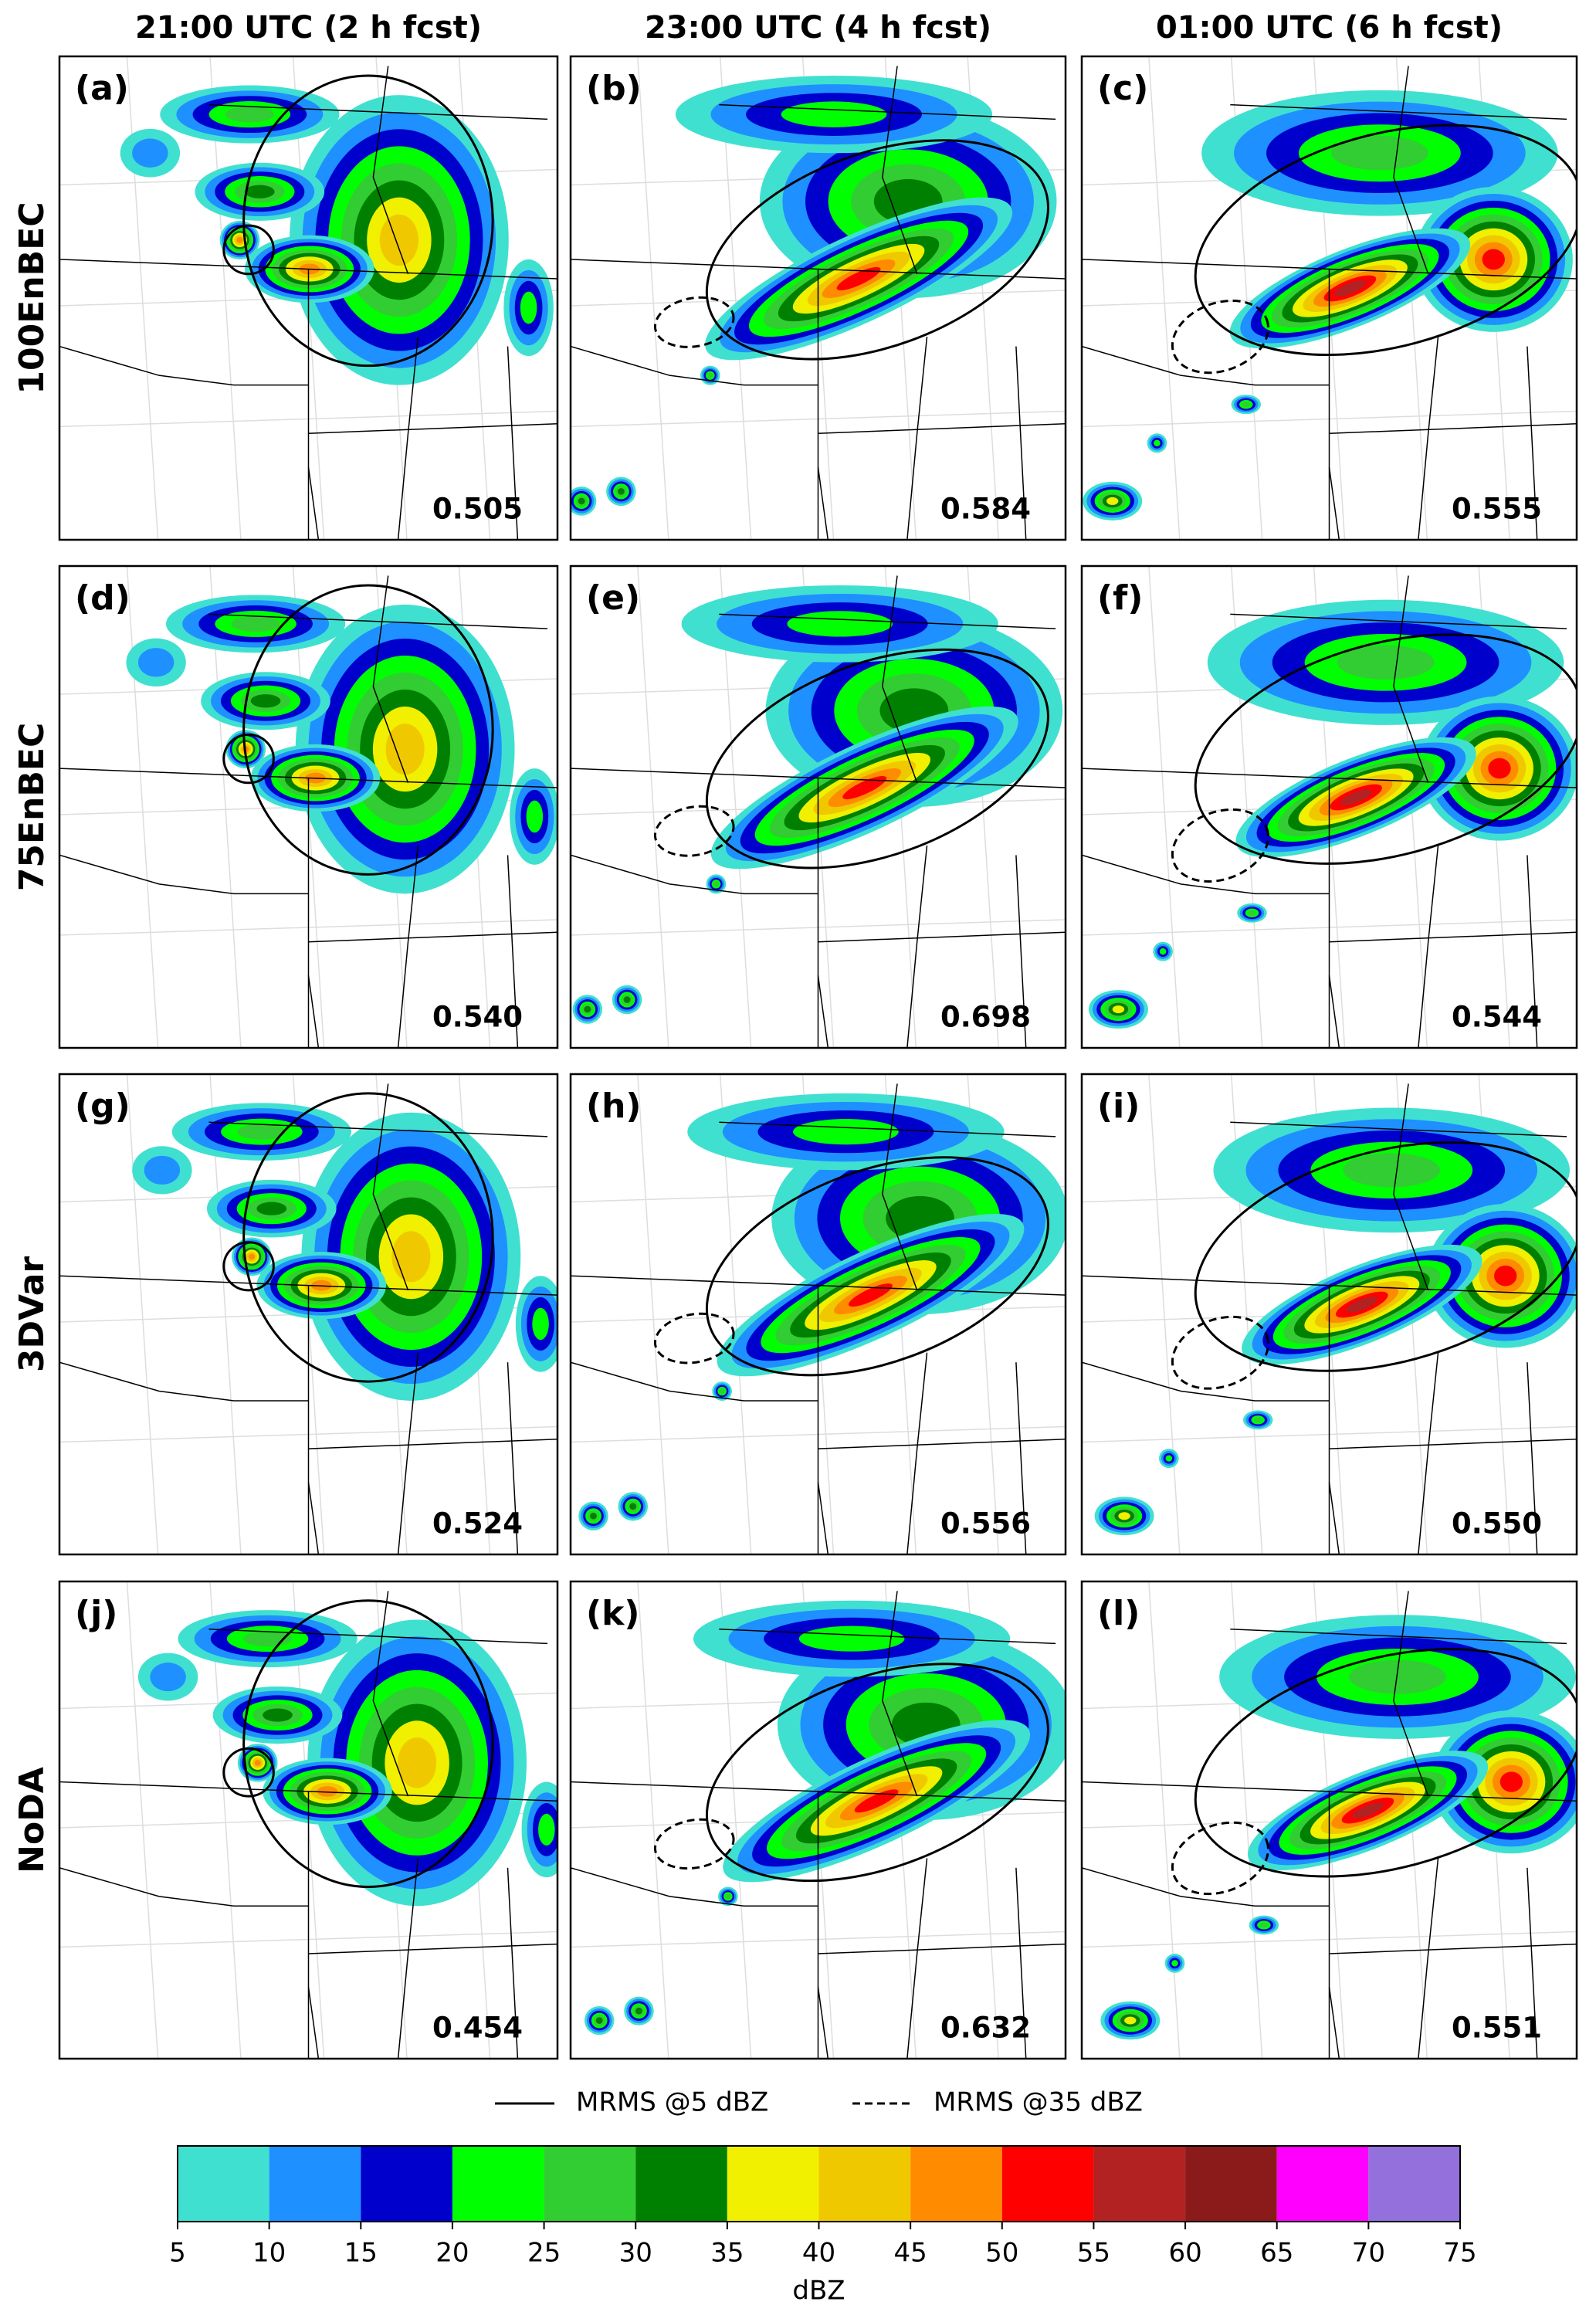 The height and width of the screenshot is (2322, 1596). I want to click on colorbar-tick-label: 35, so click(727, 2253).